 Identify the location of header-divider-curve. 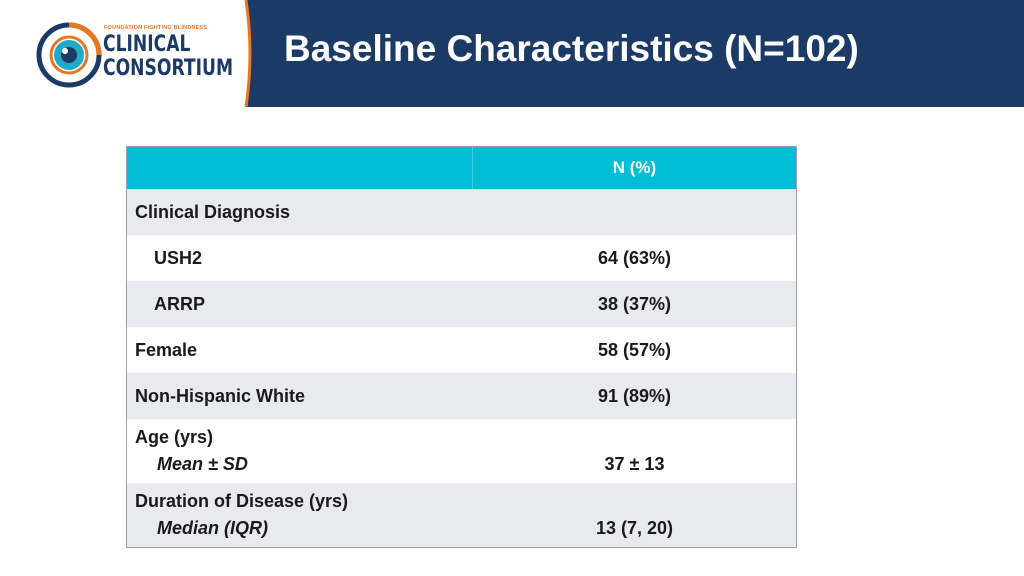
(244, 53).